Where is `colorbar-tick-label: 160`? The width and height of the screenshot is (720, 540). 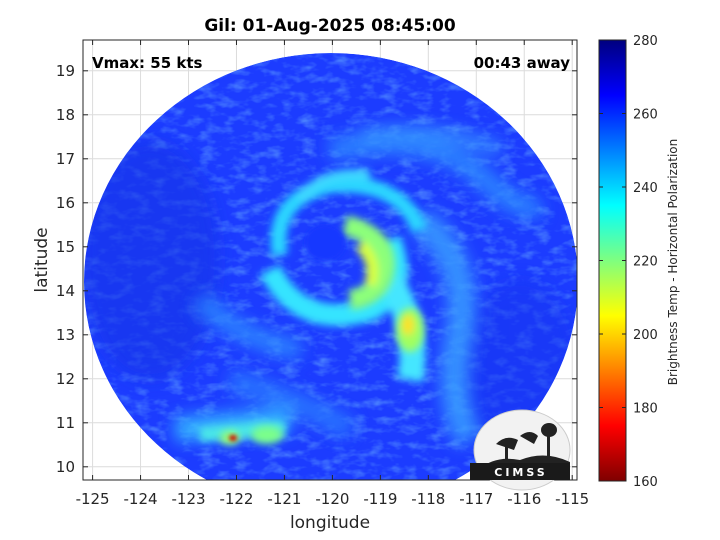 colorbar-tick-label: 160 is located at coordinates (645, 482).